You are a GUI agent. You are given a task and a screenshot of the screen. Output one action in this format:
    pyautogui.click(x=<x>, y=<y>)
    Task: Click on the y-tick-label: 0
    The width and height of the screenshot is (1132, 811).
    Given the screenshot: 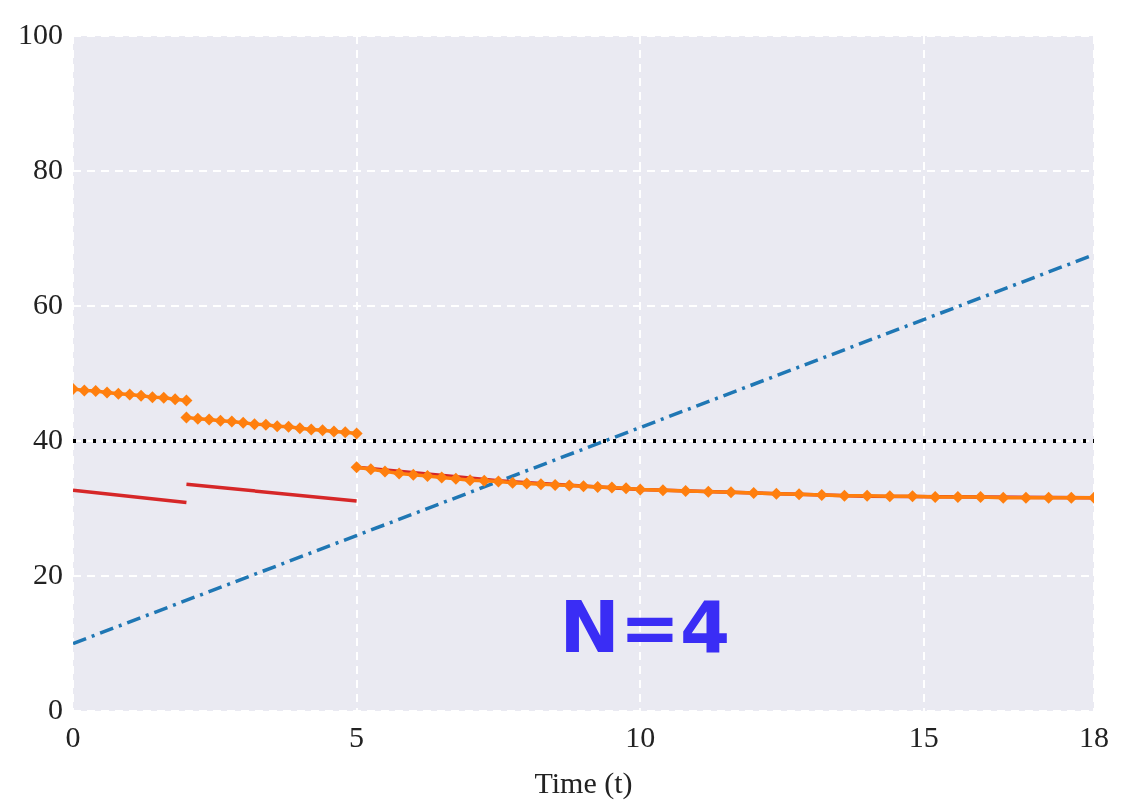 What is the action you would take?
    pyautogui.click(x=55, y=708)
    